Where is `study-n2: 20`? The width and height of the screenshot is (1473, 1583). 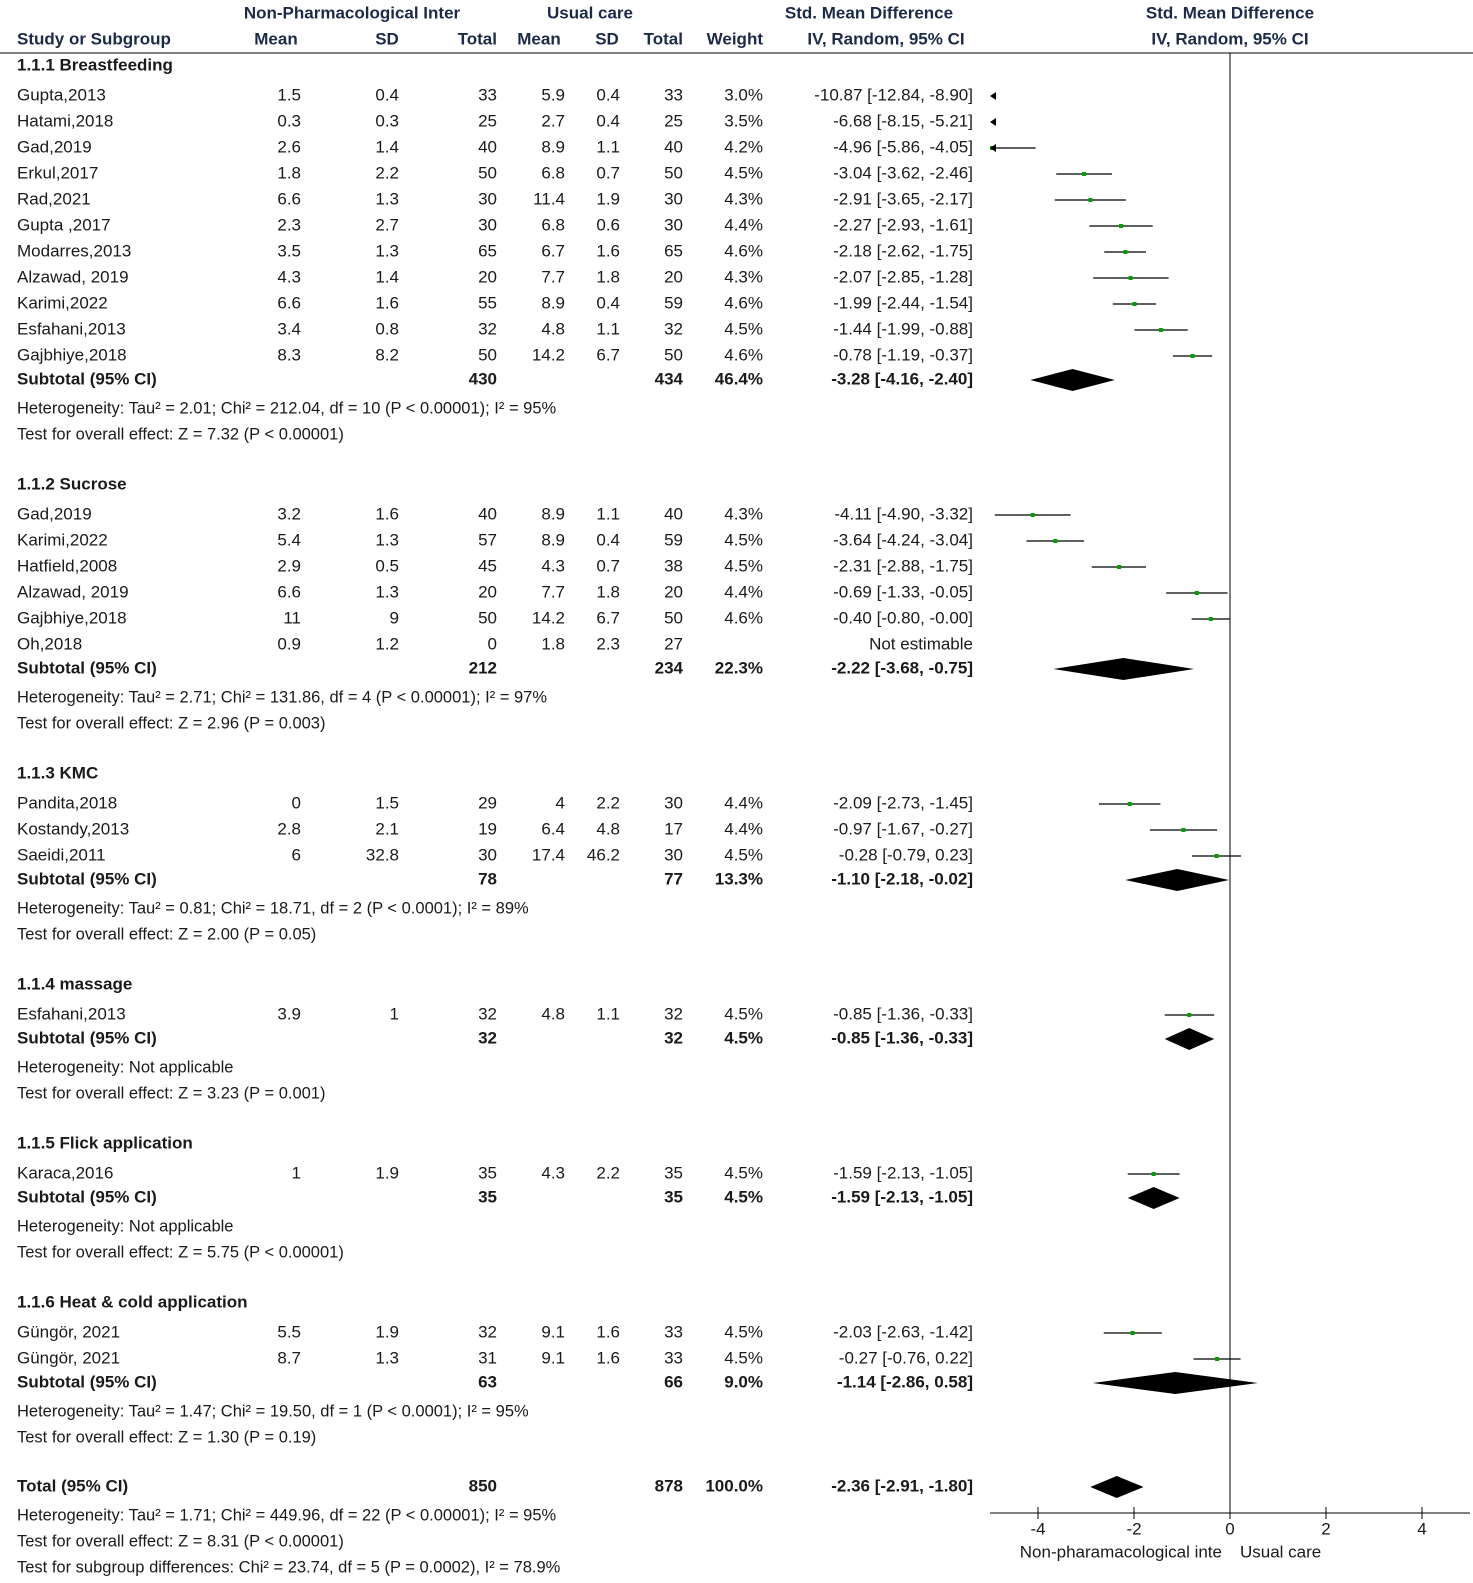
study-n2: 20 is located at coordinates (673, 276).